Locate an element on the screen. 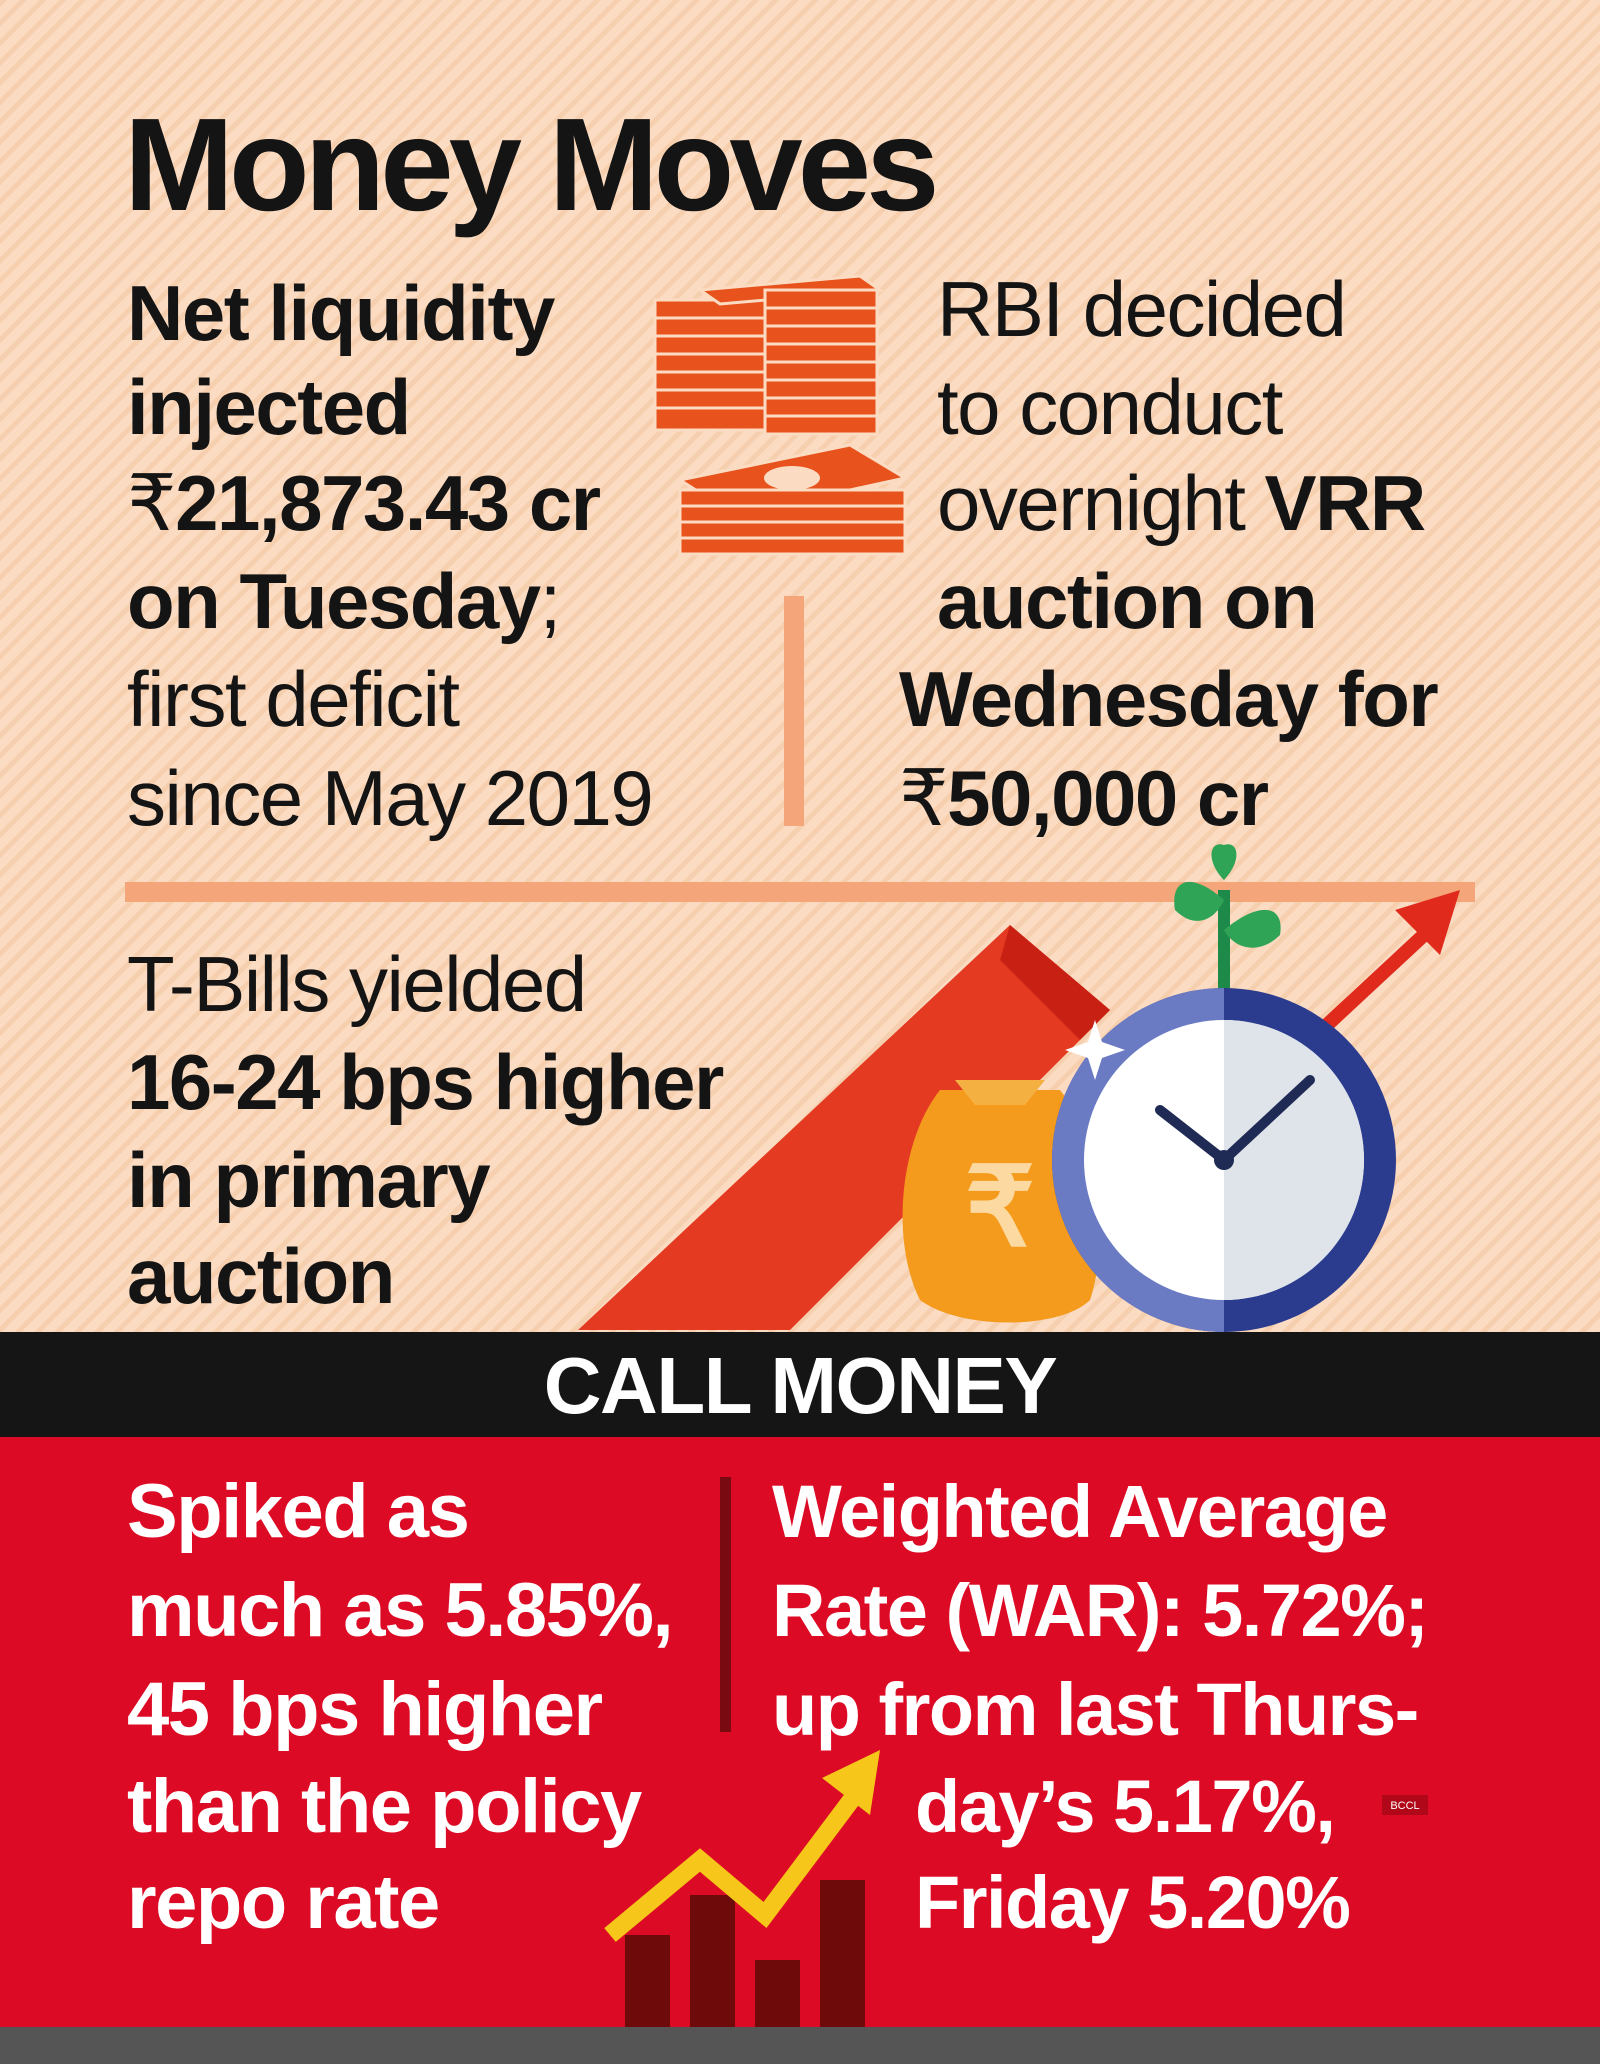  text-line: in primary is located at coordinates (308, 1180).